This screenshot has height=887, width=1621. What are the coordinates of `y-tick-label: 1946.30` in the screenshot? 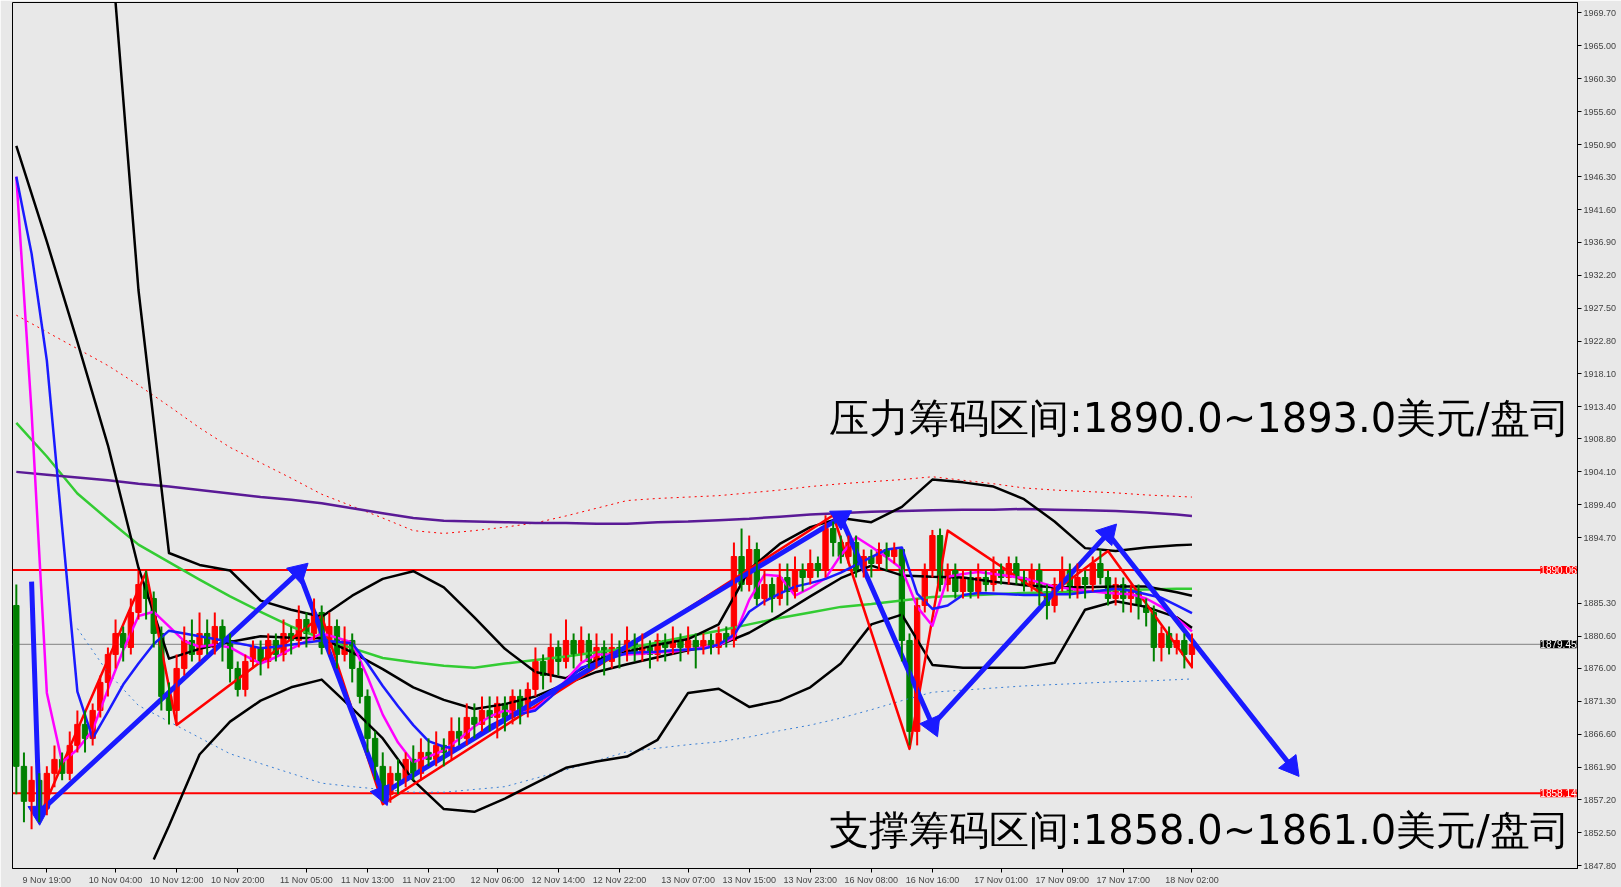 It's located at (1600, 176).